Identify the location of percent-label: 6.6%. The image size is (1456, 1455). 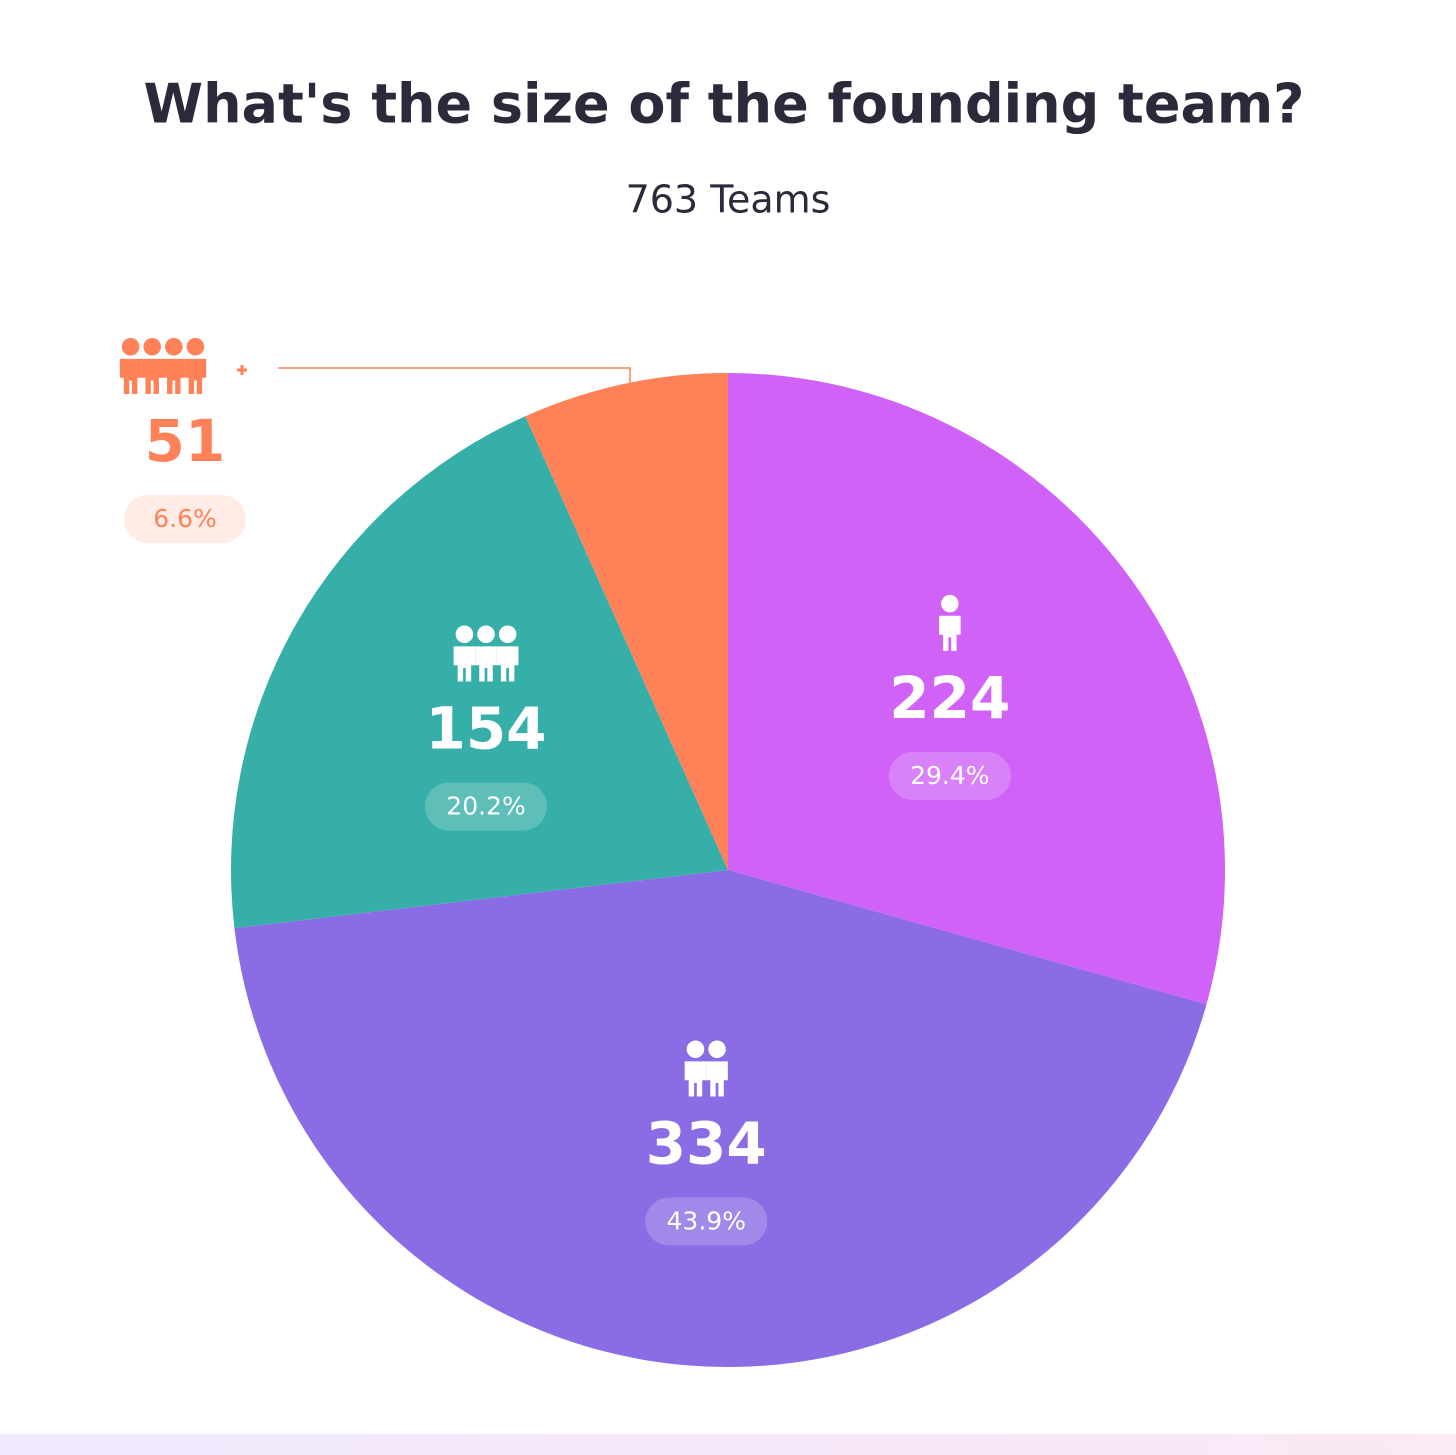
(185, 518).